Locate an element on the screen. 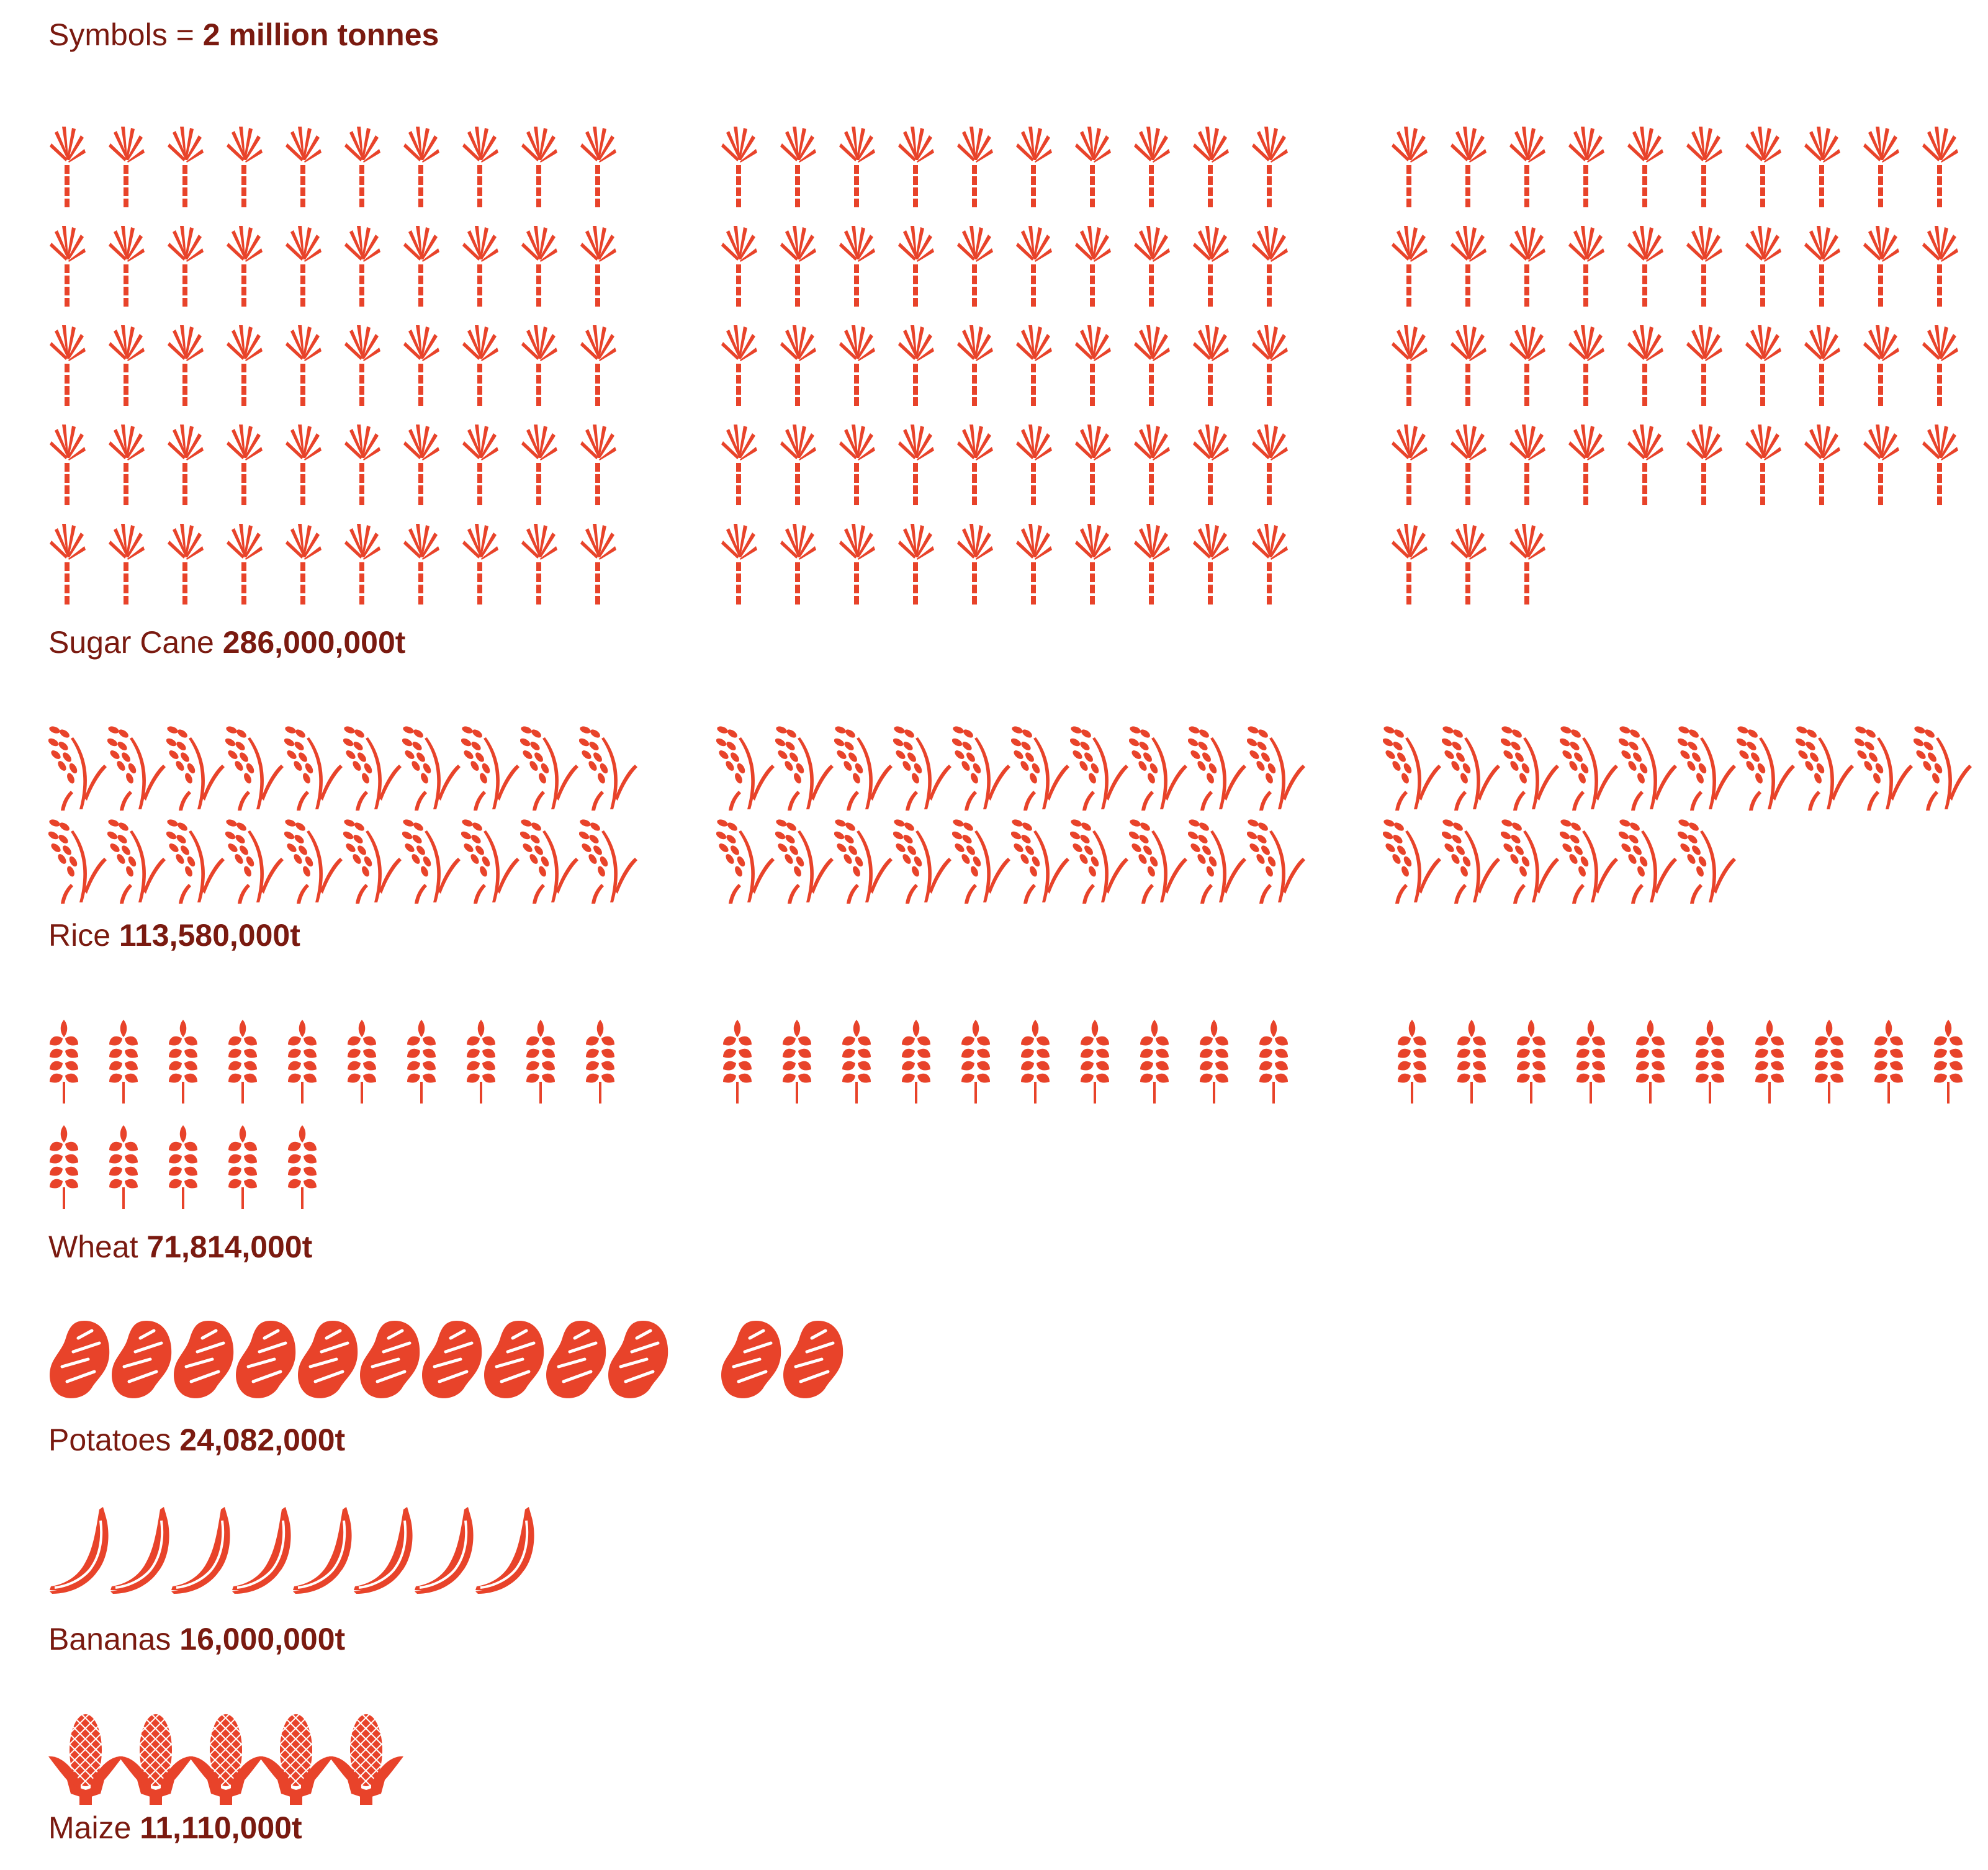  potatoes-name: Potatoes is located at coordinates (114, 1440).